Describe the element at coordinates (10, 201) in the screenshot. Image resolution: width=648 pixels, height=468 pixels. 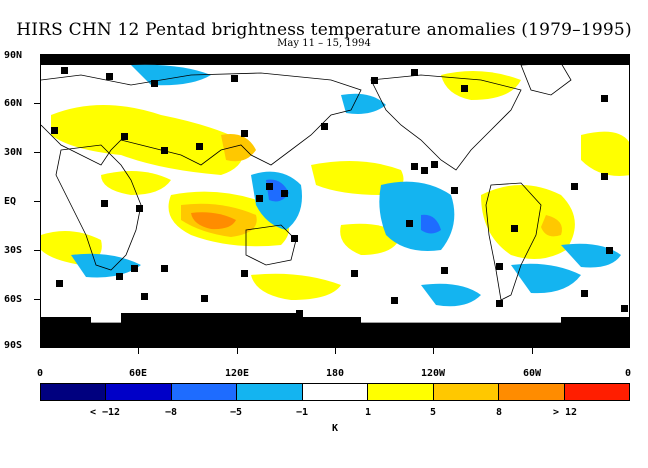
I see `y-label-eq: EQ` at that location.